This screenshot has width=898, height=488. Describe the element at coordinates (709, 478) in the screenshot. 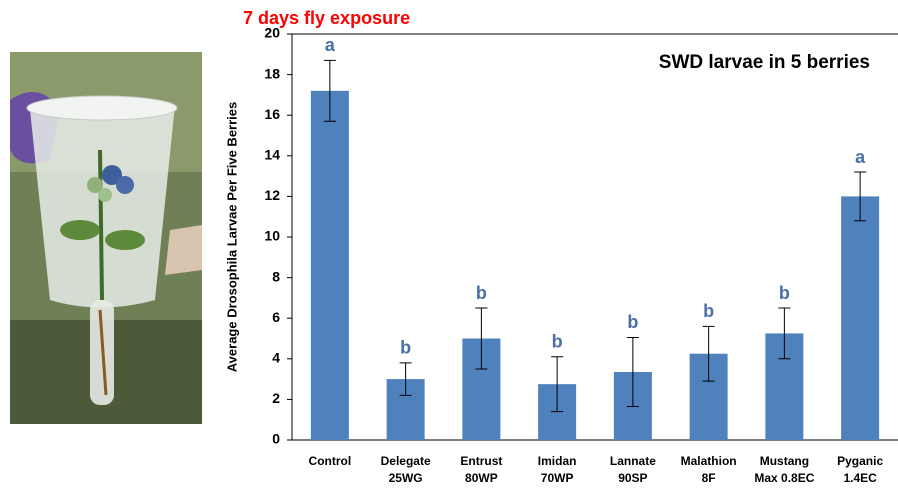

I see `x-tick-label: 8F` at that location.